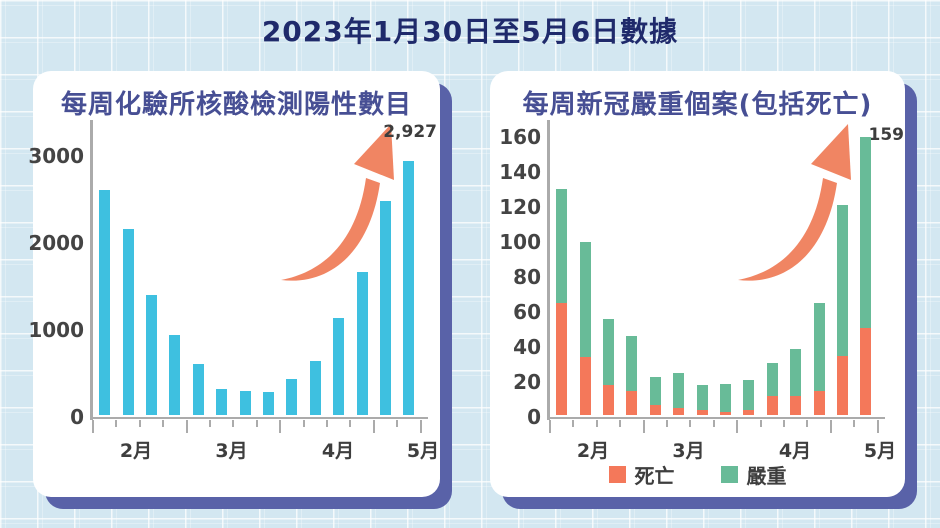  Describe the element at coordinates (749, 412) in the screenshot. I see `bar-segment-死亡-week-9` at that location.